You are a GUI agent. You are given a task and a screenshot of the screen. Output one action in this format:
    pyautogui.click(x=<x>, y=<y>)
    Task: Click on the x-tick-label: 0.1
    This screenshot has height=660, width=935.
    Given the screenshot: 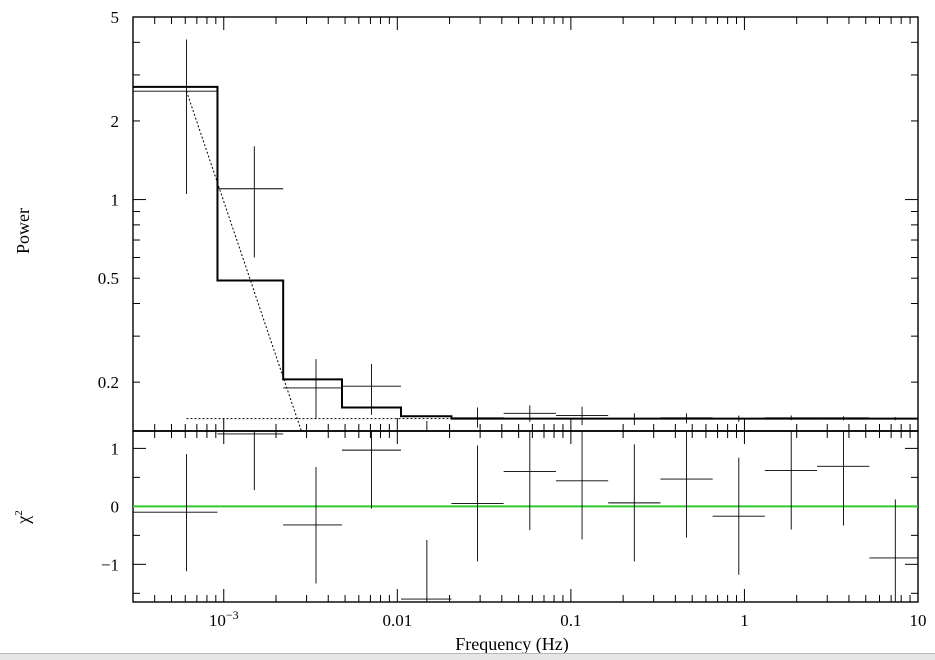 What is the action you would take?
    pyautogui.click(x=570, y=620)
    